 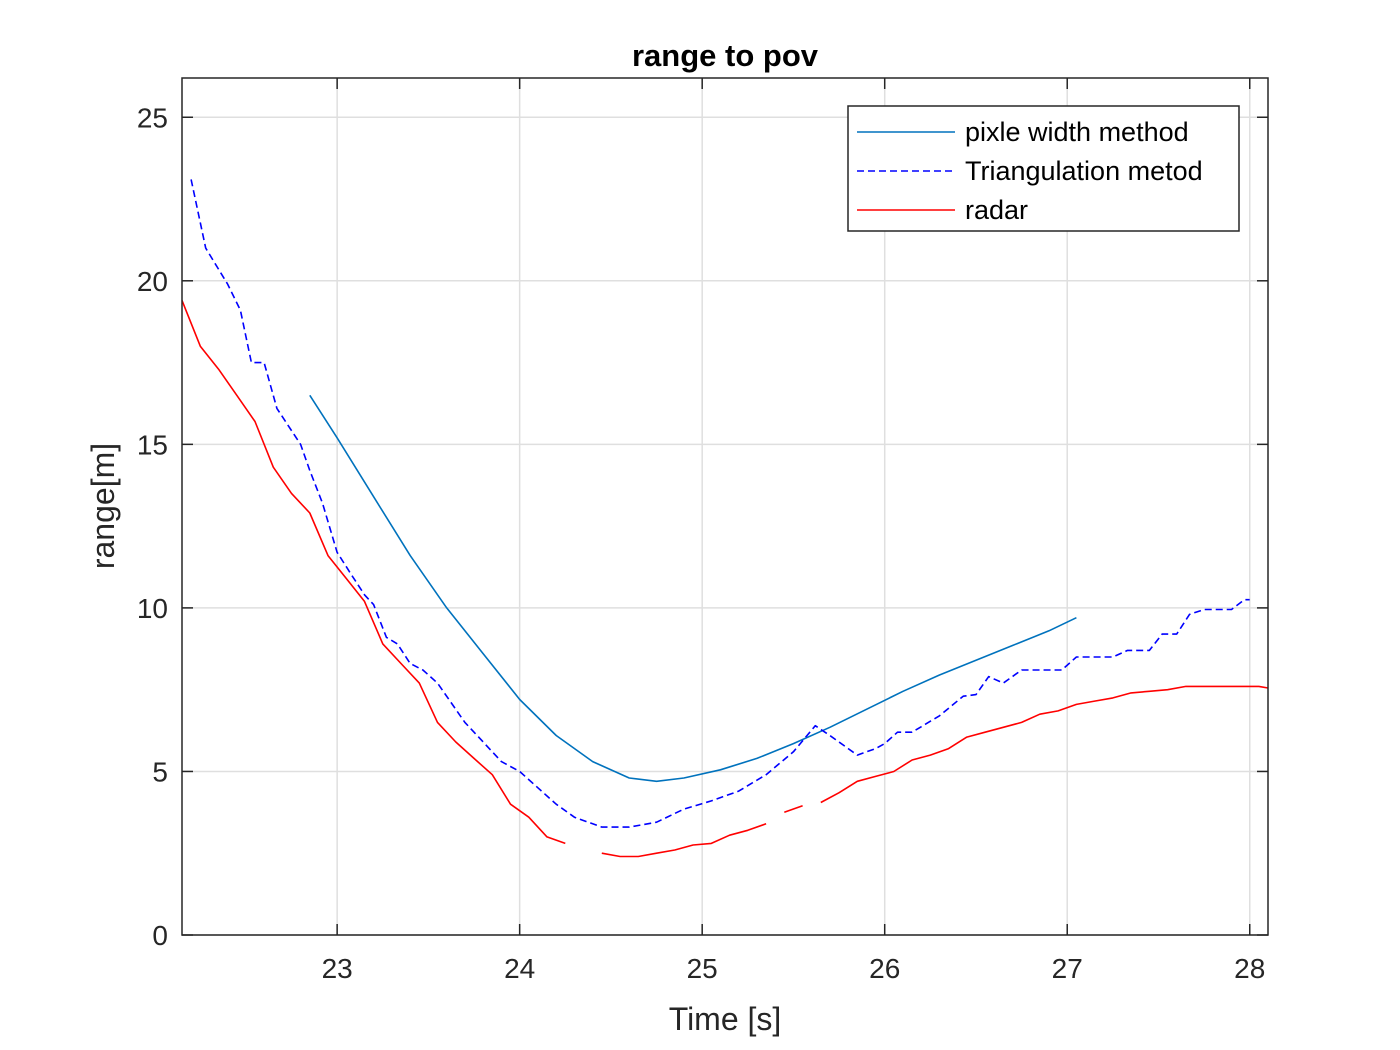 I want to click on x-tick-label: 28, so click(x=1249, y=968).